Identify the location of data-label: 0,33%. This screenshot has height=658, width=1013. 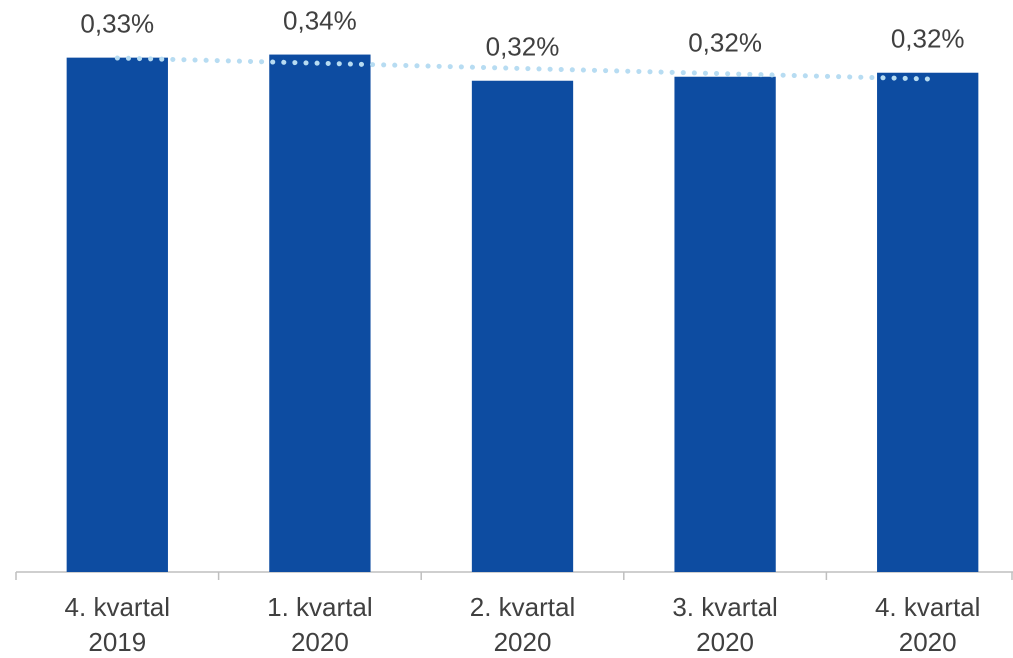
(117, 24).